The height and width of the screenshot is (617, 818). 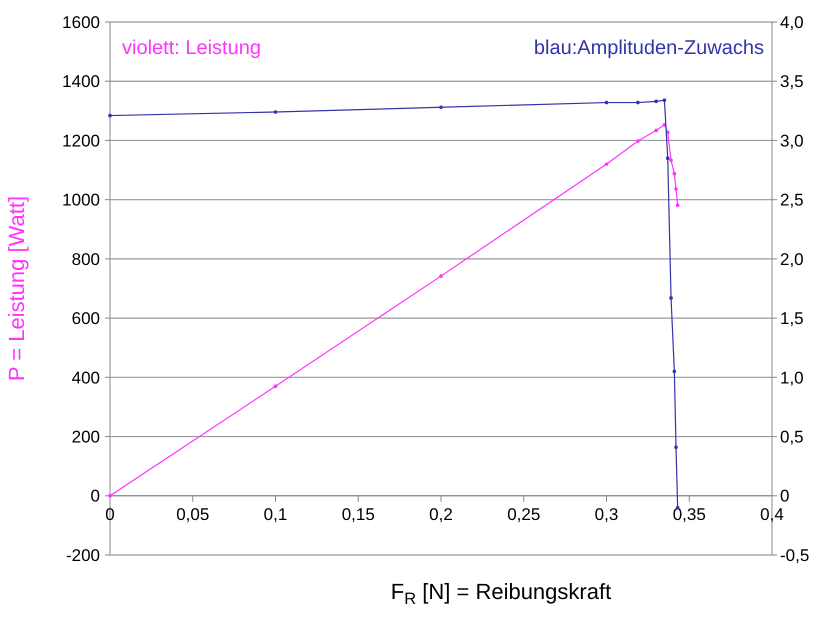 I want to click on x-tick-label: 0,4, so click(x=772, y=514).